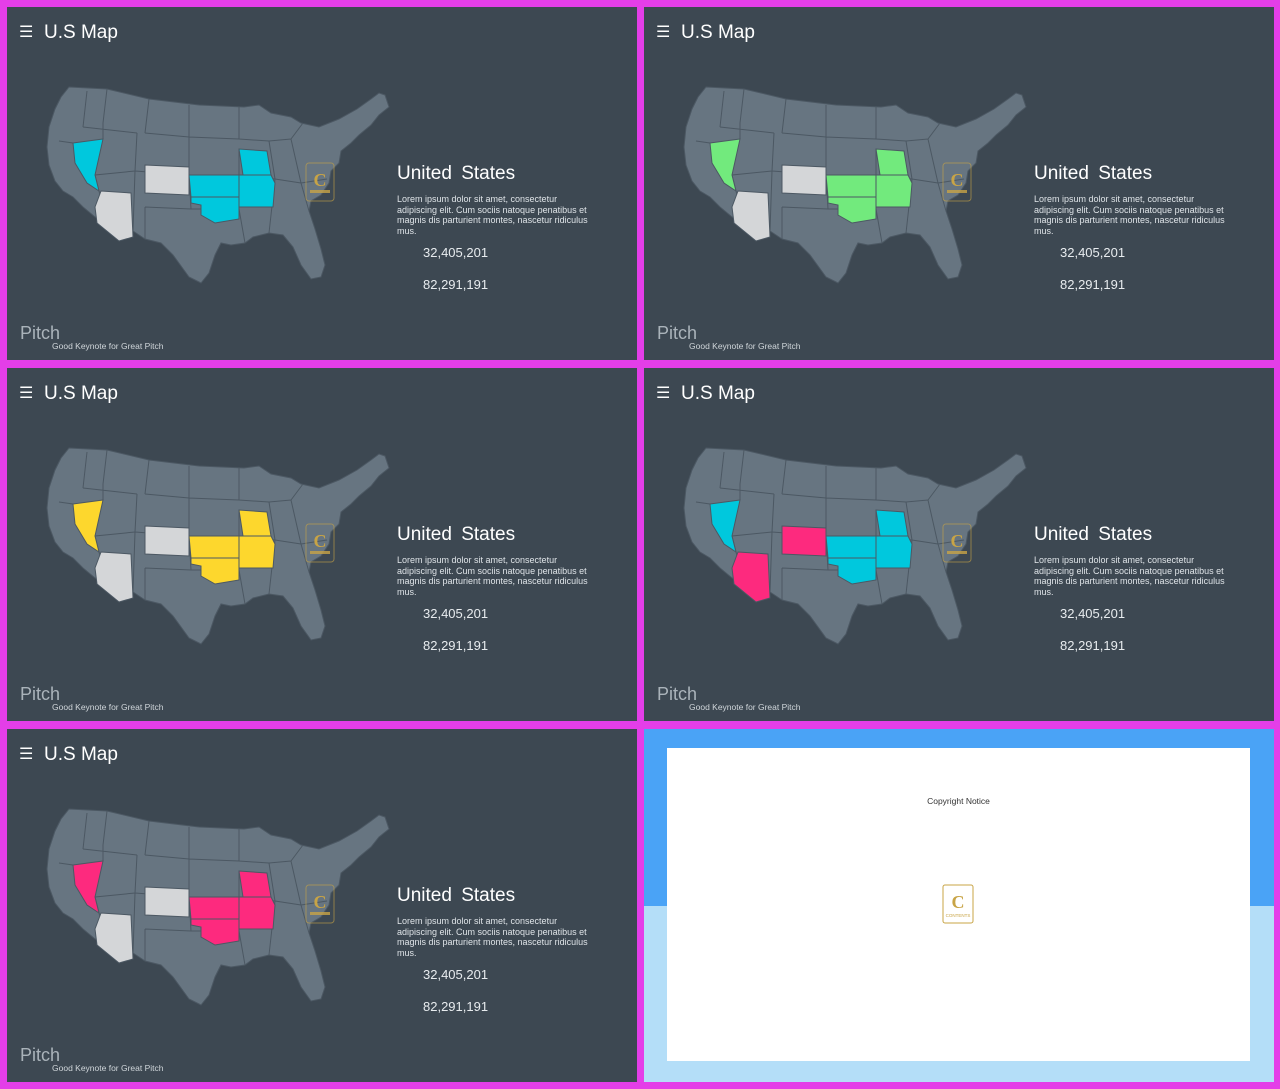 The image size is (1280, 1089). What do you see at coordinates (958, 801) in the screenshot?
I see `copyright-title: Copyright Notice` at bounding box center [958, 801].